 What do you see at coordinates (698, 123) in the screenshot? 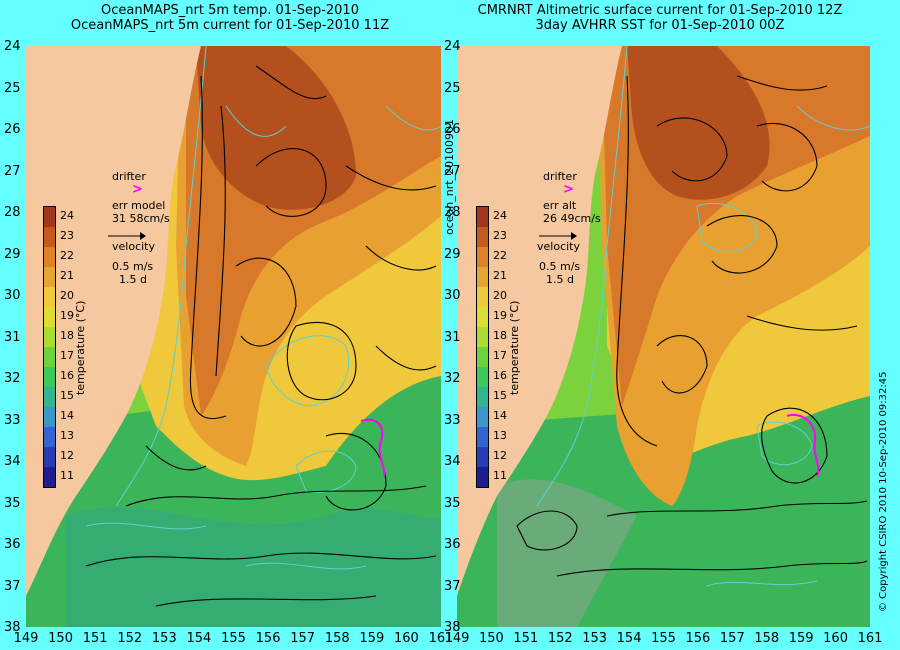
I see `right-warm-core` at bounding box center [698, 123].